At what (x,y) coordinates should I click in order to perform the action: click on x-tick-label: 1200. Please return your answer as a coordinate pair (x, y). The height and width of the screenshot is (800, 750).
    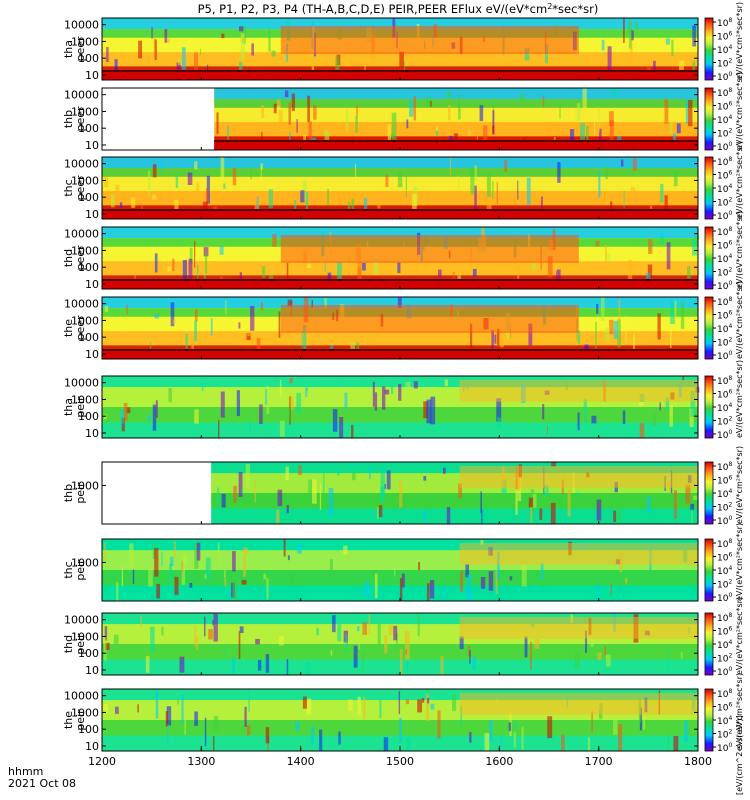
    Looking at the image, I should click on (102, 761).